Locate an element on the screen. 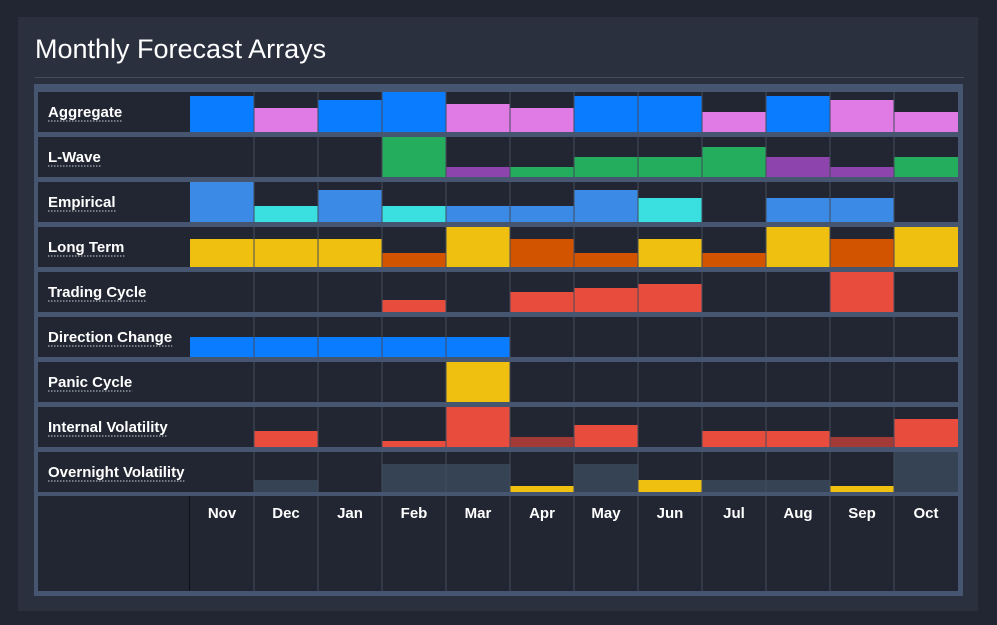  row-label: Panic Cycle is located at coordinates (90, 382).